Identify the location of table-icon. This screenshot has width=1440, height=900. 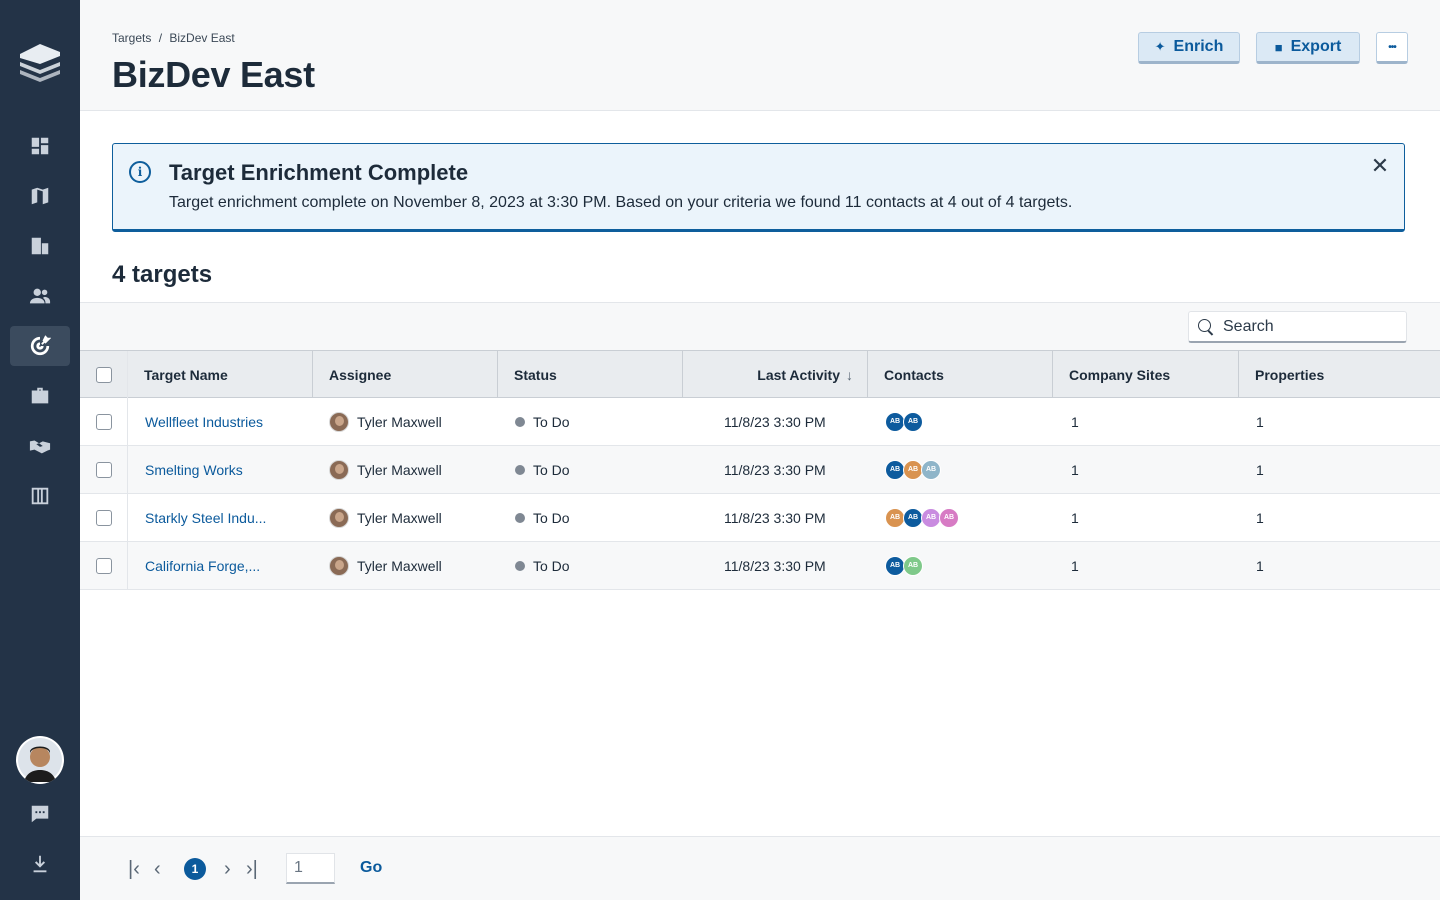
(40, 496).